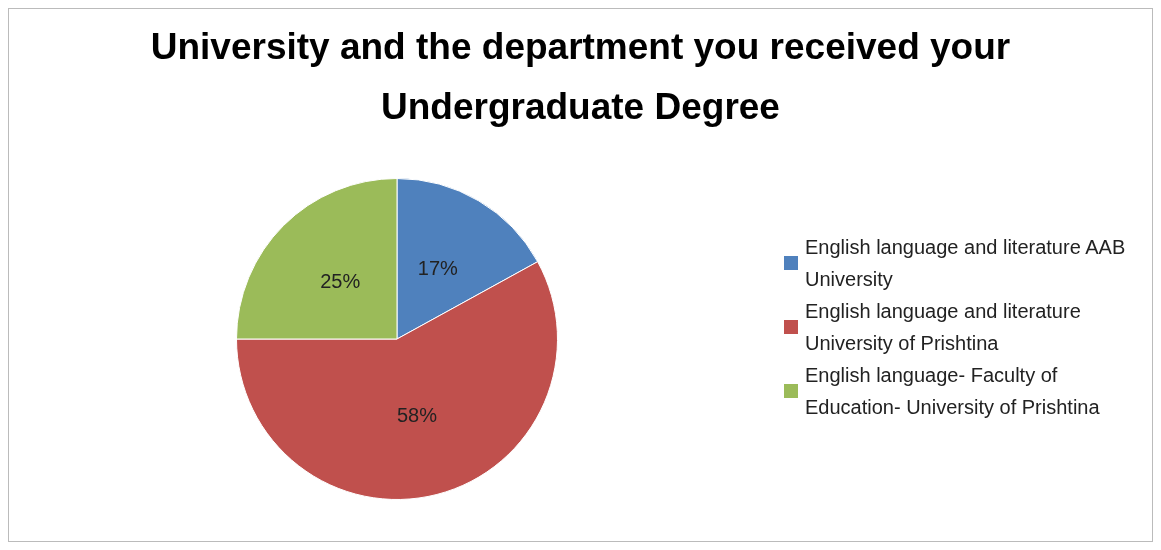 This screenshot has height=550, width=1161. Describe the element at coordinates (580, 77) in the screenshot. I see `chart-title: University and the department you received your Undergraduate Degree` at that location.